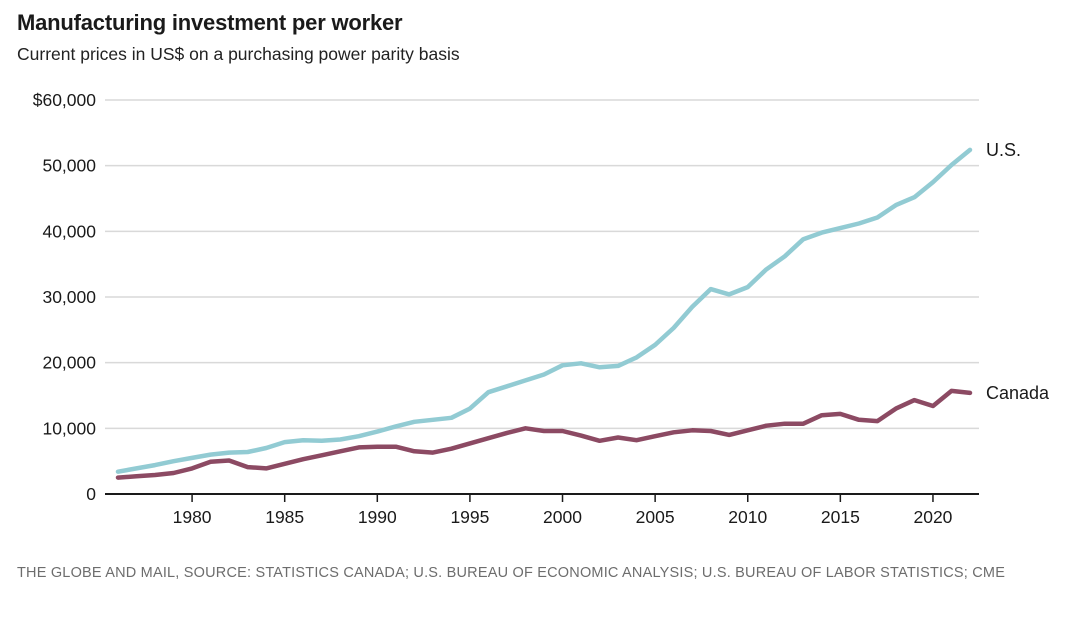 The image size is (1072, 624). What do you see at coordinates (377, 517) in the screenshot?
I see `x-axis-tick-label: 1990` at bounding box center [377, 517].